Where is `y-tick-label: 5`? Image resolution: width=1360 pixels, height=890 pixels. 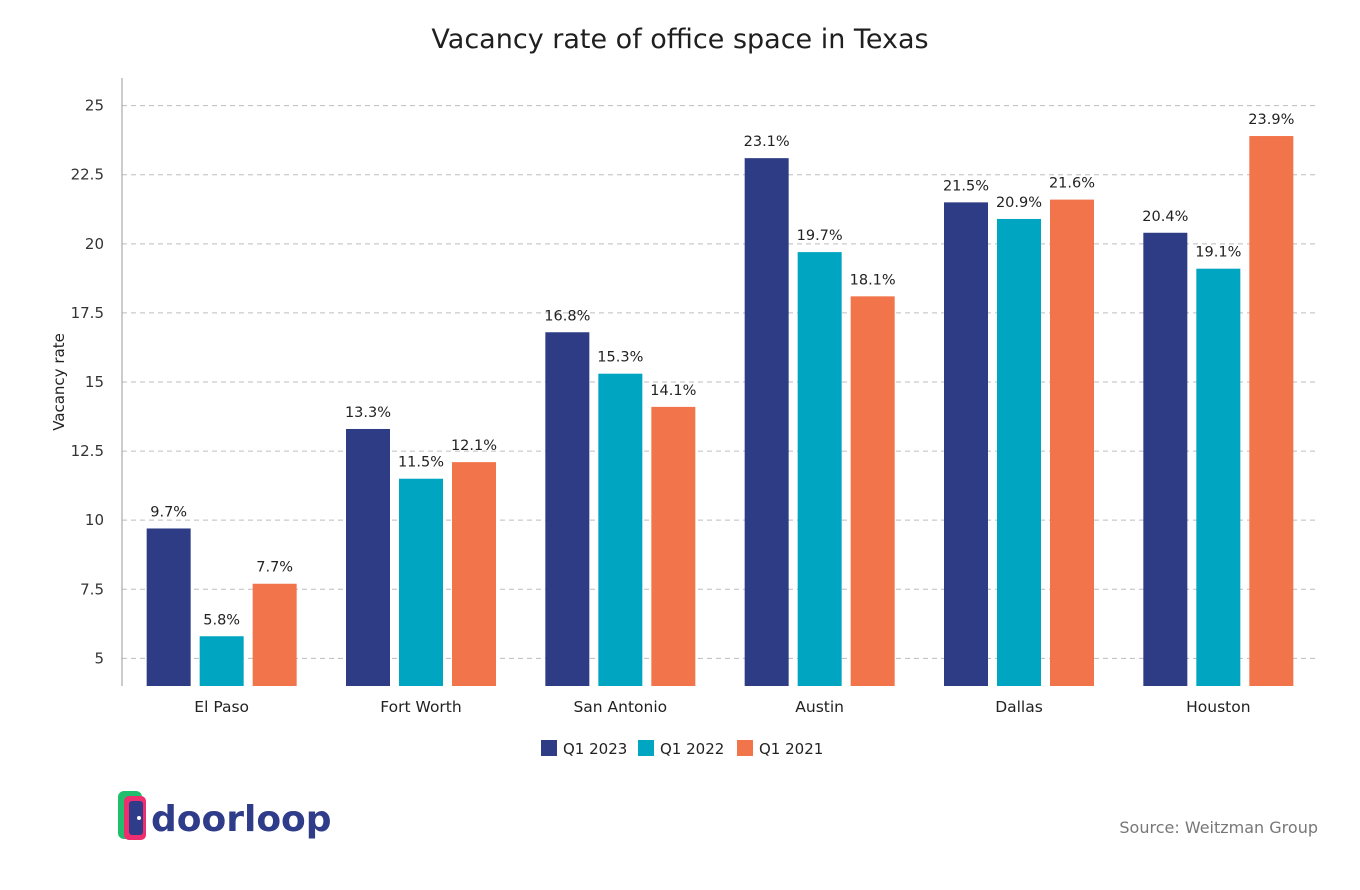
y-tick-label: 5 is located at coordinates (99, 658).